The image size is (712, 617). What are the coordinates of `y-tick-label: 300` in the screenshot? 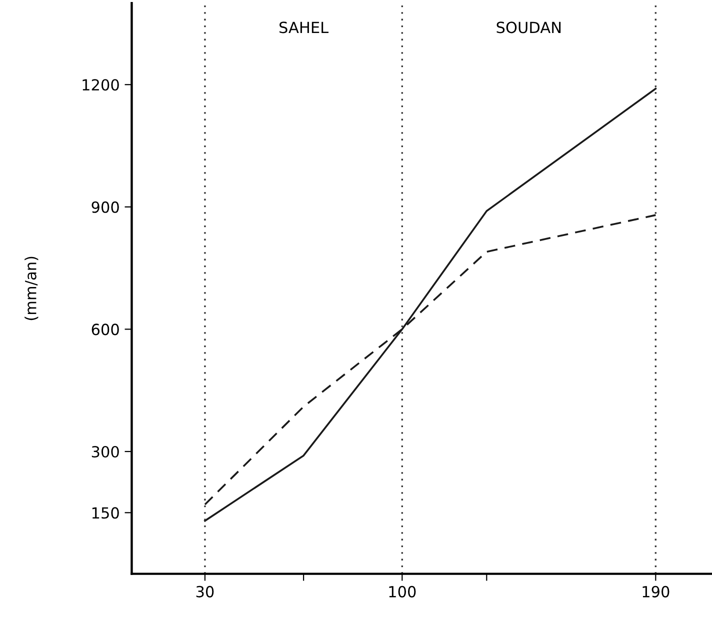 It's located at (105, 452).